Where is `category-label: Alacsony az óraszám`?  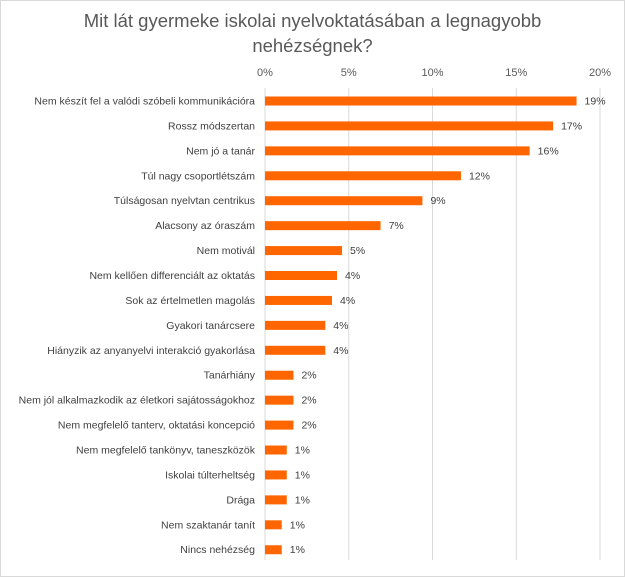
category-label: Alacsony az óraszám is located at coordinates (205, 226).